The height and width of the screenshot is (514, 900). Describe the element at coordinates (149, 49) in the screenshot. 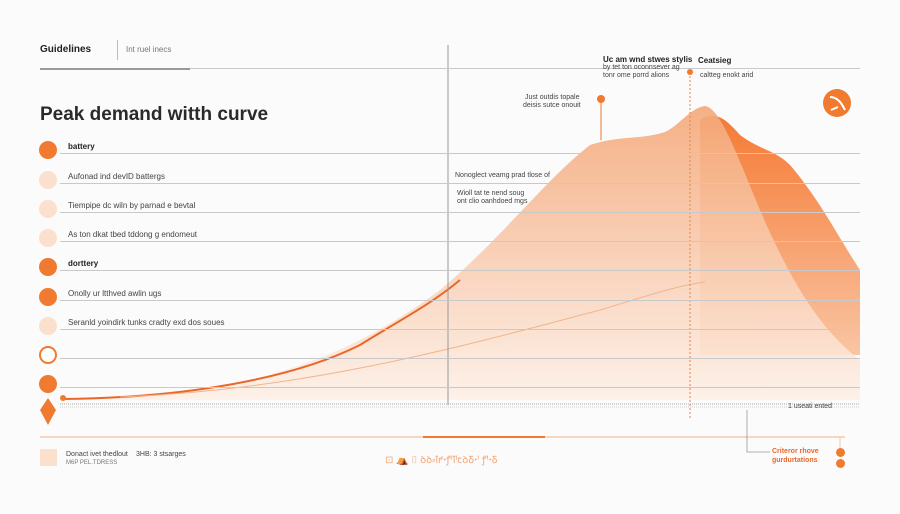

I see `header-subtitle: Int ruel inecs` at that location.